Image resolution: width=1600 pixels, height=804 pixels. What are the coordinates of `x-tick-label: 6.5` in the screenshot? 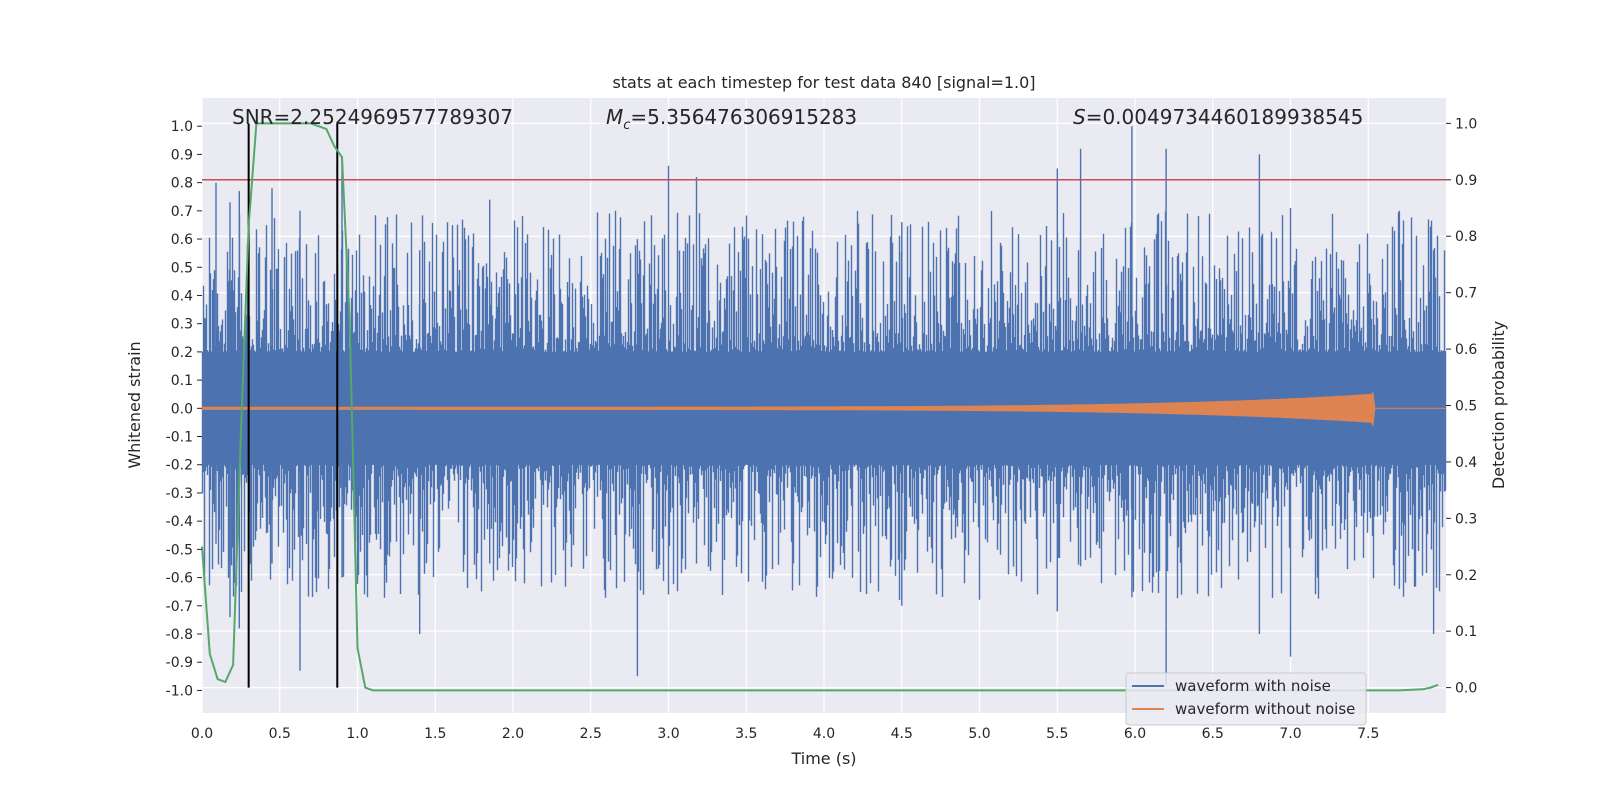 It's located at (1213, 734).